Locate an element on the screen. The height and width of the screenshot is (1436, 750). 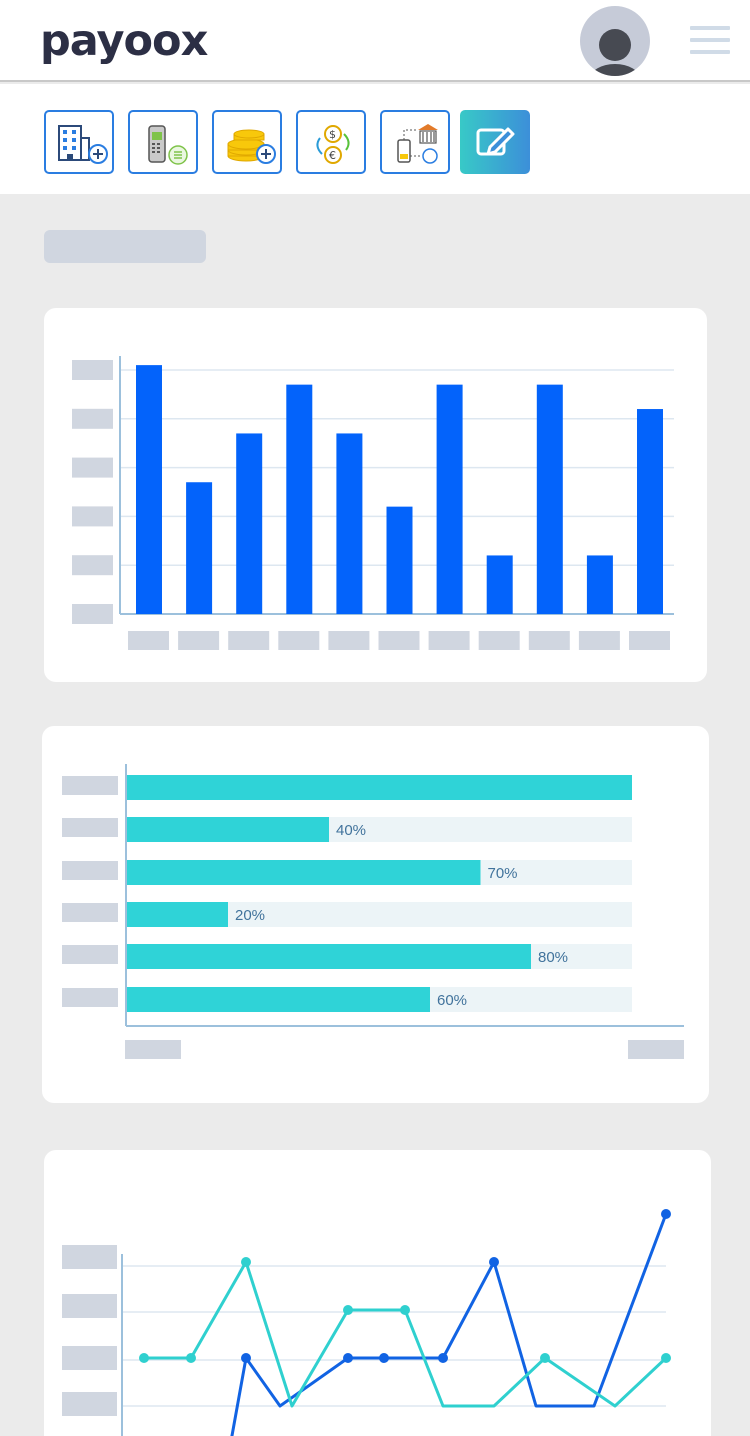
mobile-bank-transfer-icon is located at coordinates (417, 144).